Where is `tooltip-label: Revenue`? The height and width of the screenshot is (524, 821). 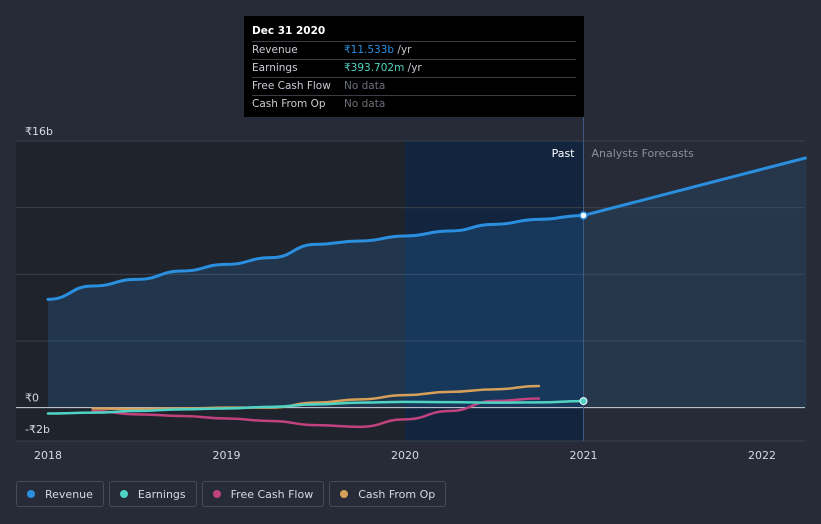 tooltip-label: Revenue is located at coordinates (275, 50).